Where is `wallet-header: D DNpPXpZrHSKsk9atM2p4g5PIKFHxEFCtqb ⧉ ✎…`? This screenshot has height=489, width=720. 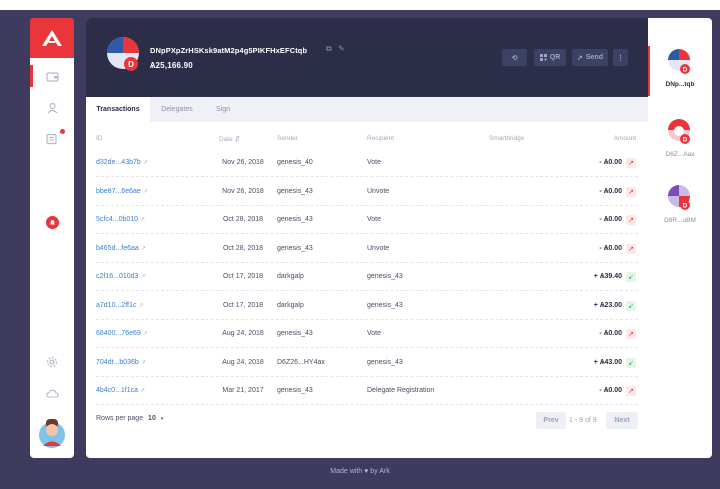 wallet-header: D DNpPXpZrHSKsk9atM2p4g5PIKFHxEFCtqb ⧉ ✎… is located at coordinates (367, 57).